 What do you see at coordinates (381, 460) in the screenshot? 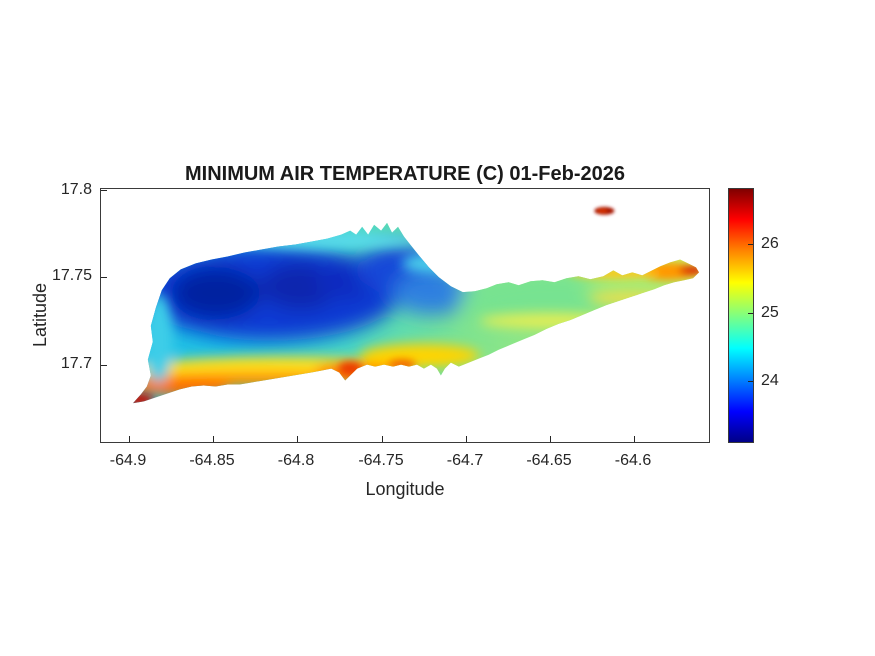
I see `x-tick-label: -64.75` at bounding box center [381, 460].